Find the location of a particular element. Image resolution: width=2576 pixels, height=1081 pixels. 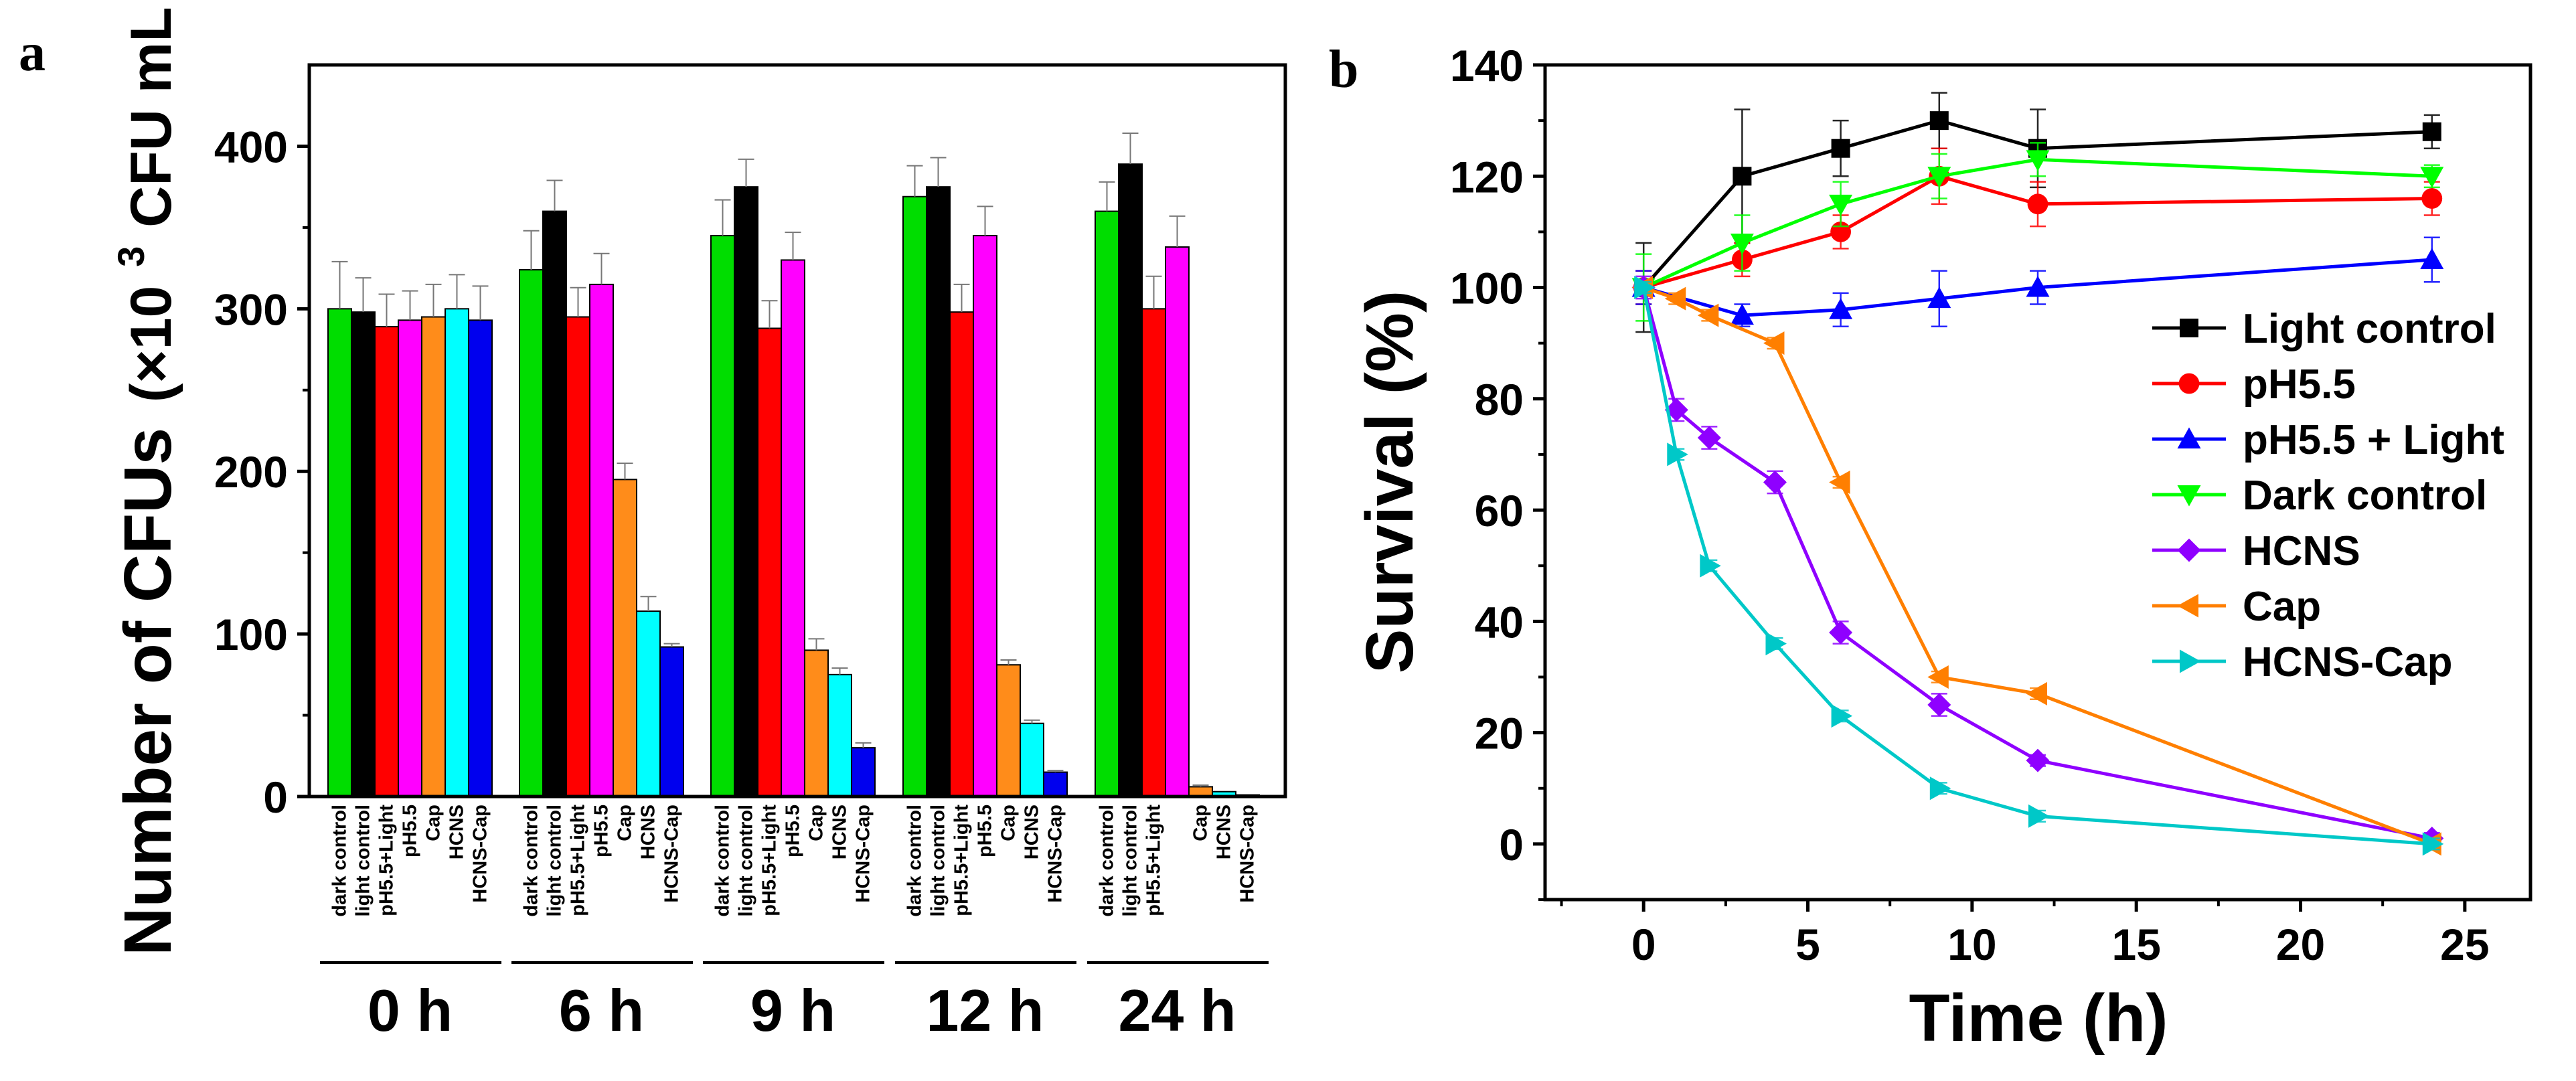

legend-label: Cap is located at coordinates (2282, 607).